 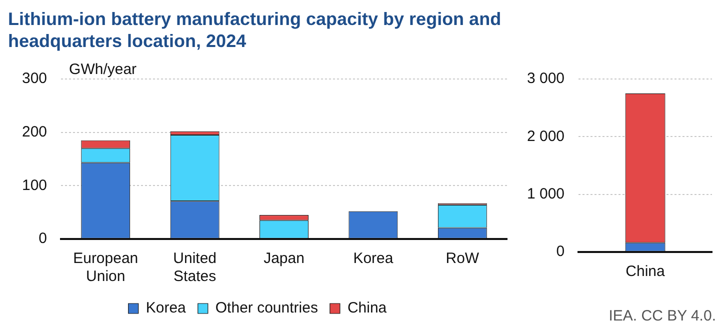 What do you see at coordinates (545, 79) in the screenshot?
I see `y-tick-label: 3 000` at bounding box center [545, 79].